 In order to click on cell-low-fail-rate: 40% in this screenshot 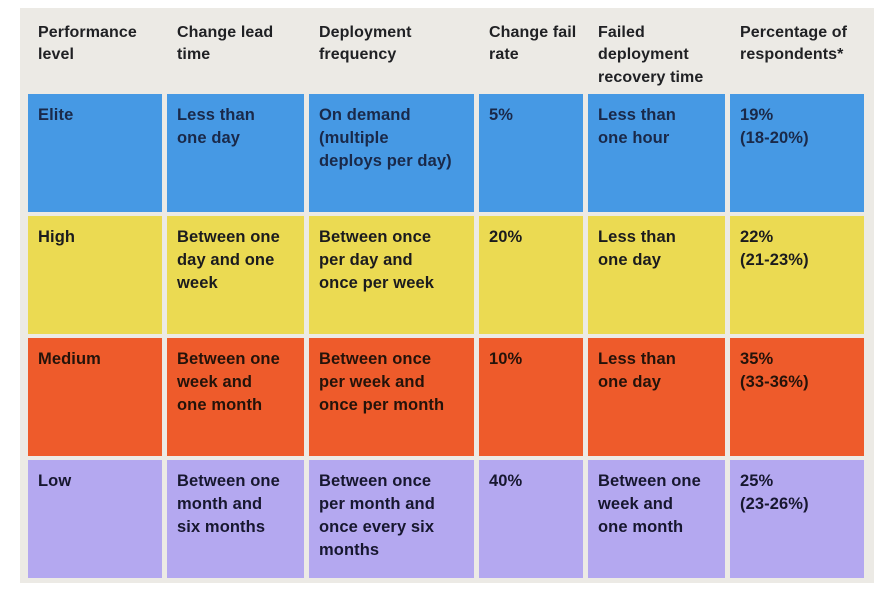, I will do `click(531, 519)`.